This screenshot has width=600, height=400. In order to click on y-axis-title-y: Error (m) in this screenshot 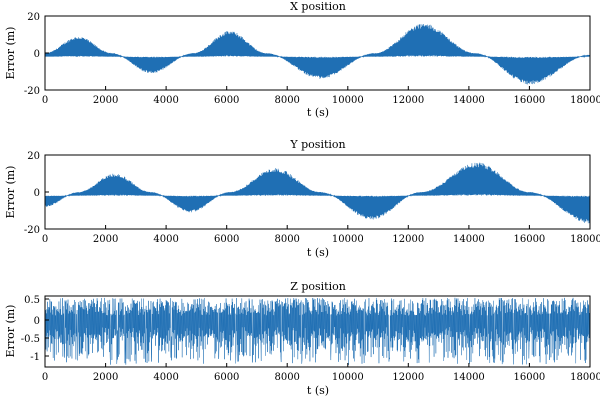, I will do `click(10, 192)`.